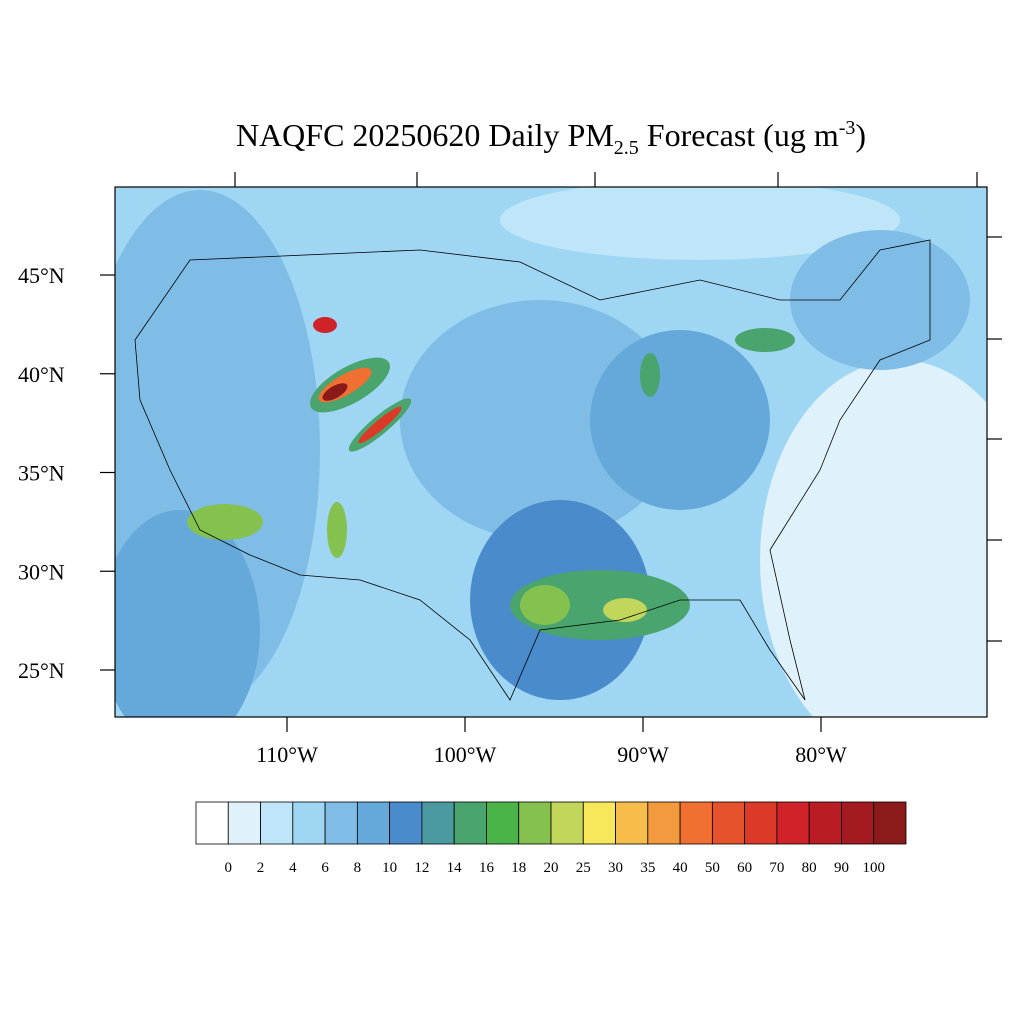 Image resolution: width=1024 pixels, height=1024 pixels. What do you see at coordinates (487, 868) in the screenshot?
I see `colorbar-label: 16` at bounding box center [487, 868].